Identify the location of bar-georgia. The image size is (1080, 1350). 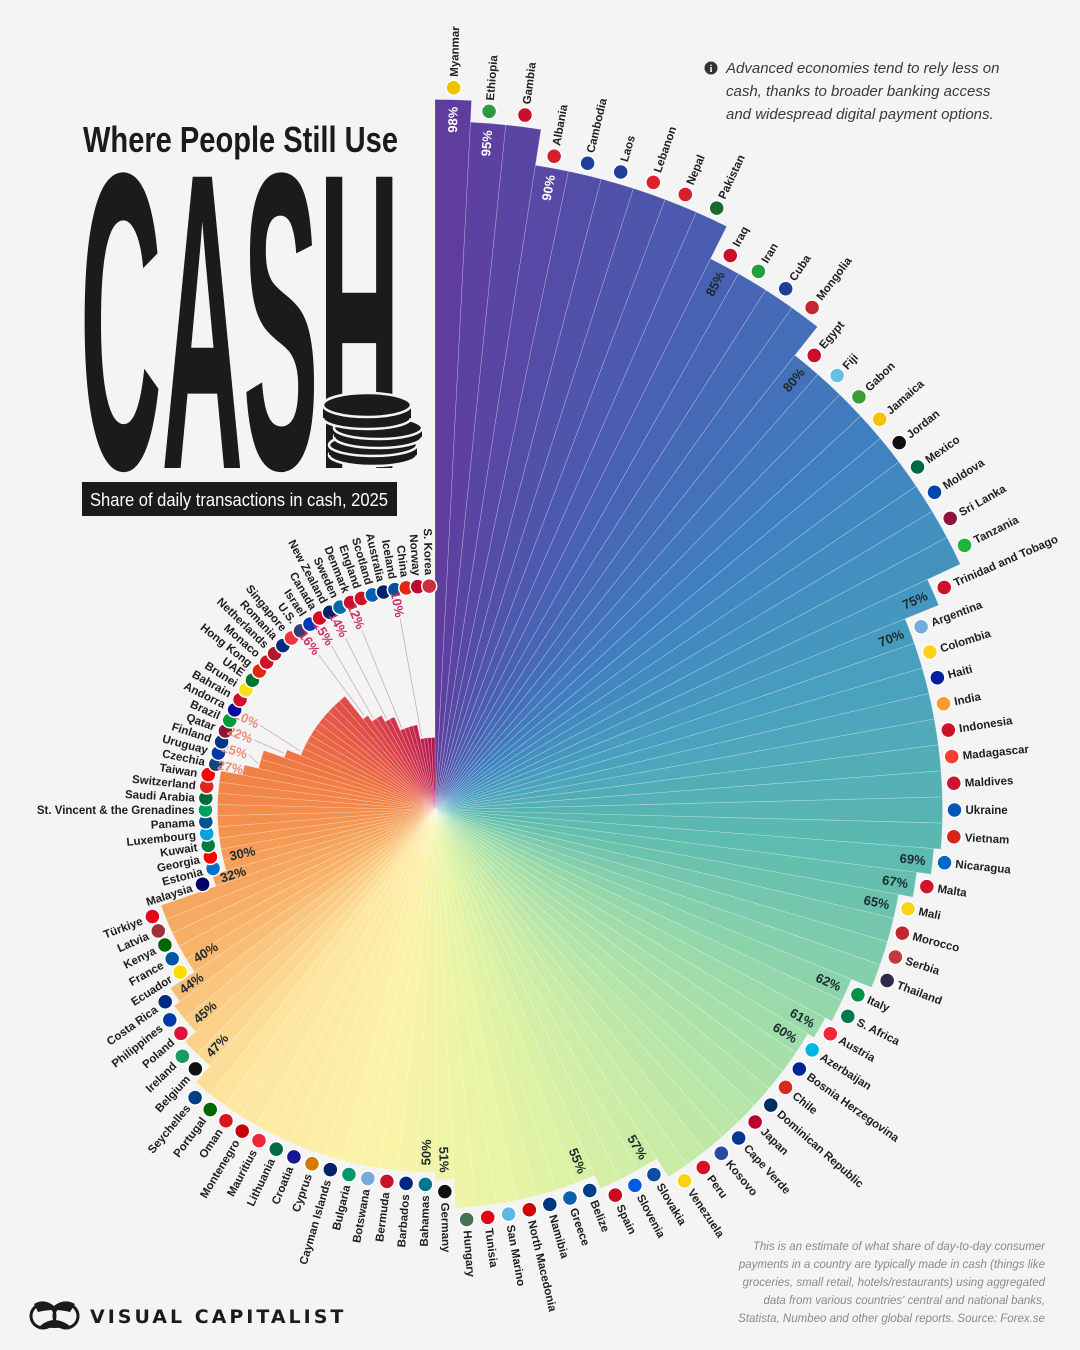
(328, 835).